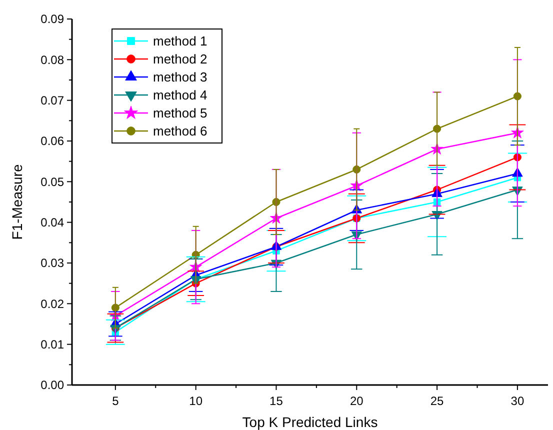 The image size is (553, 430). Describe the element at coordinates (52, 181) in the screenshot. I see `y-tick-label: 0.05` at that location.